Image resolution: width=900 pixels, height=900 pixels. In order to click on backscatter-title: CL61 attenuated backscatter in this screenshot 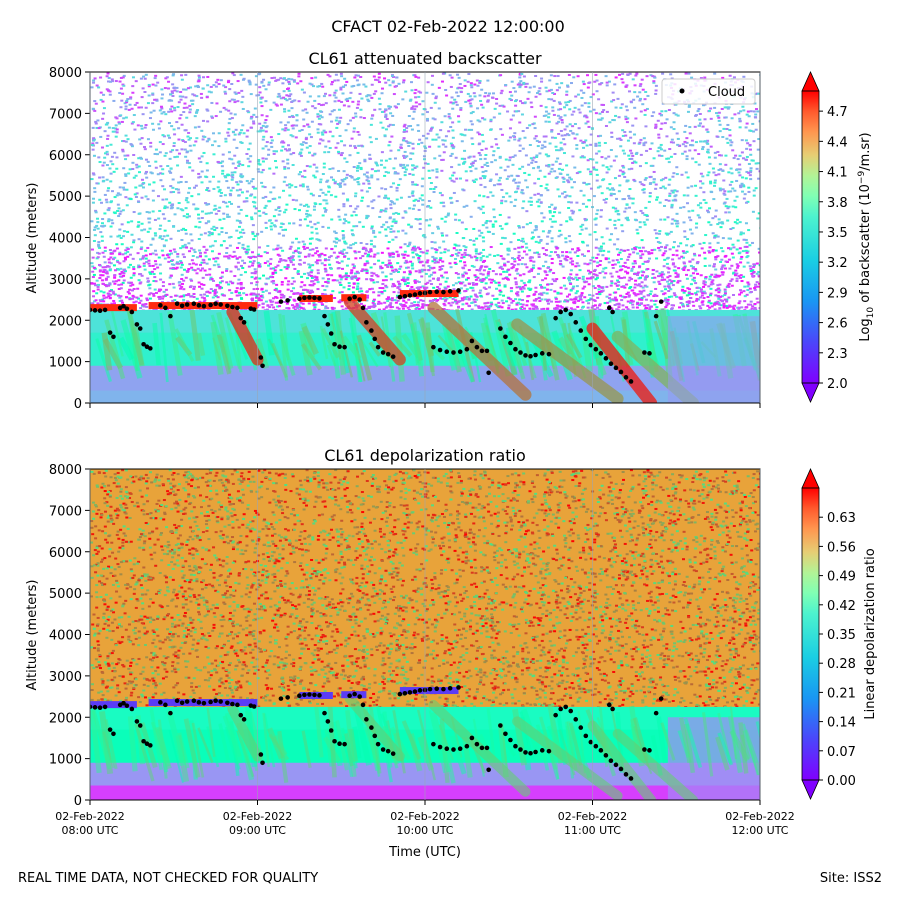, I will do `click(425, 58)`.